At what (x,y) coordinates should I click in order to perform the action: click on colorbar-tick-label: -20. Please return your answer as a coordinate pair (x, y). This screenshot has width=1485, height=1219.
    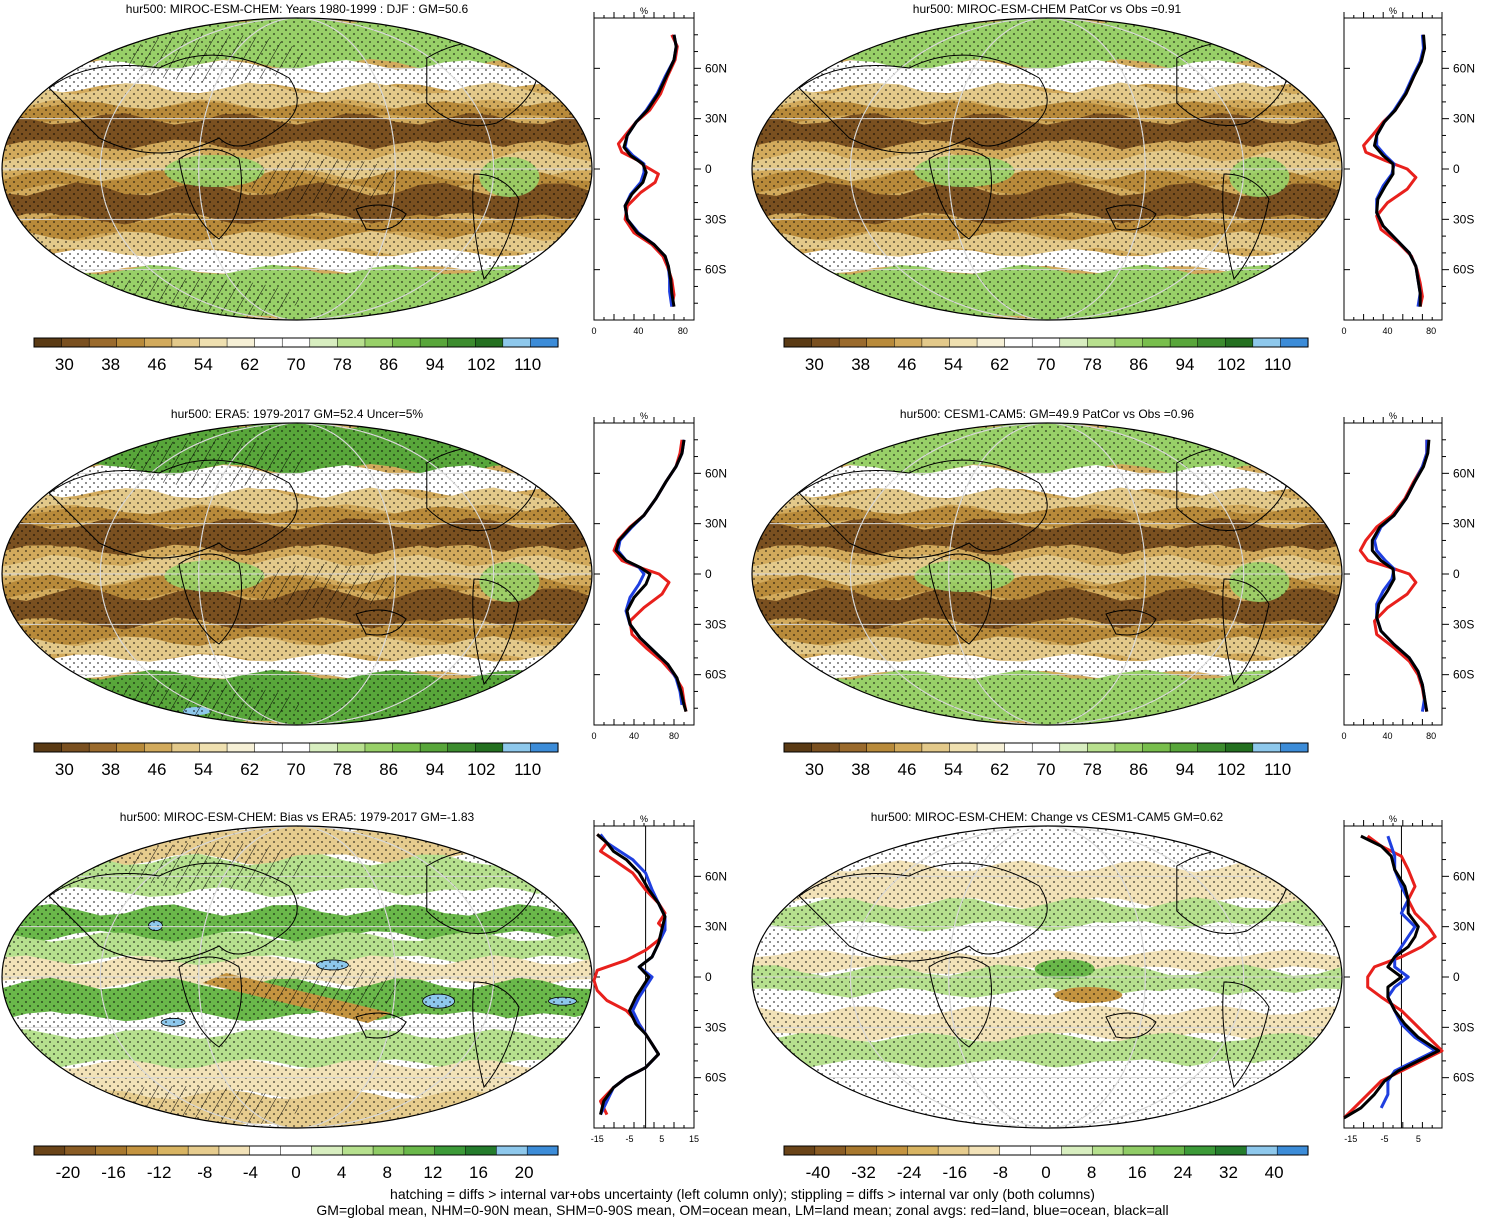
    Looking at the image, I should click on (68, 1172).